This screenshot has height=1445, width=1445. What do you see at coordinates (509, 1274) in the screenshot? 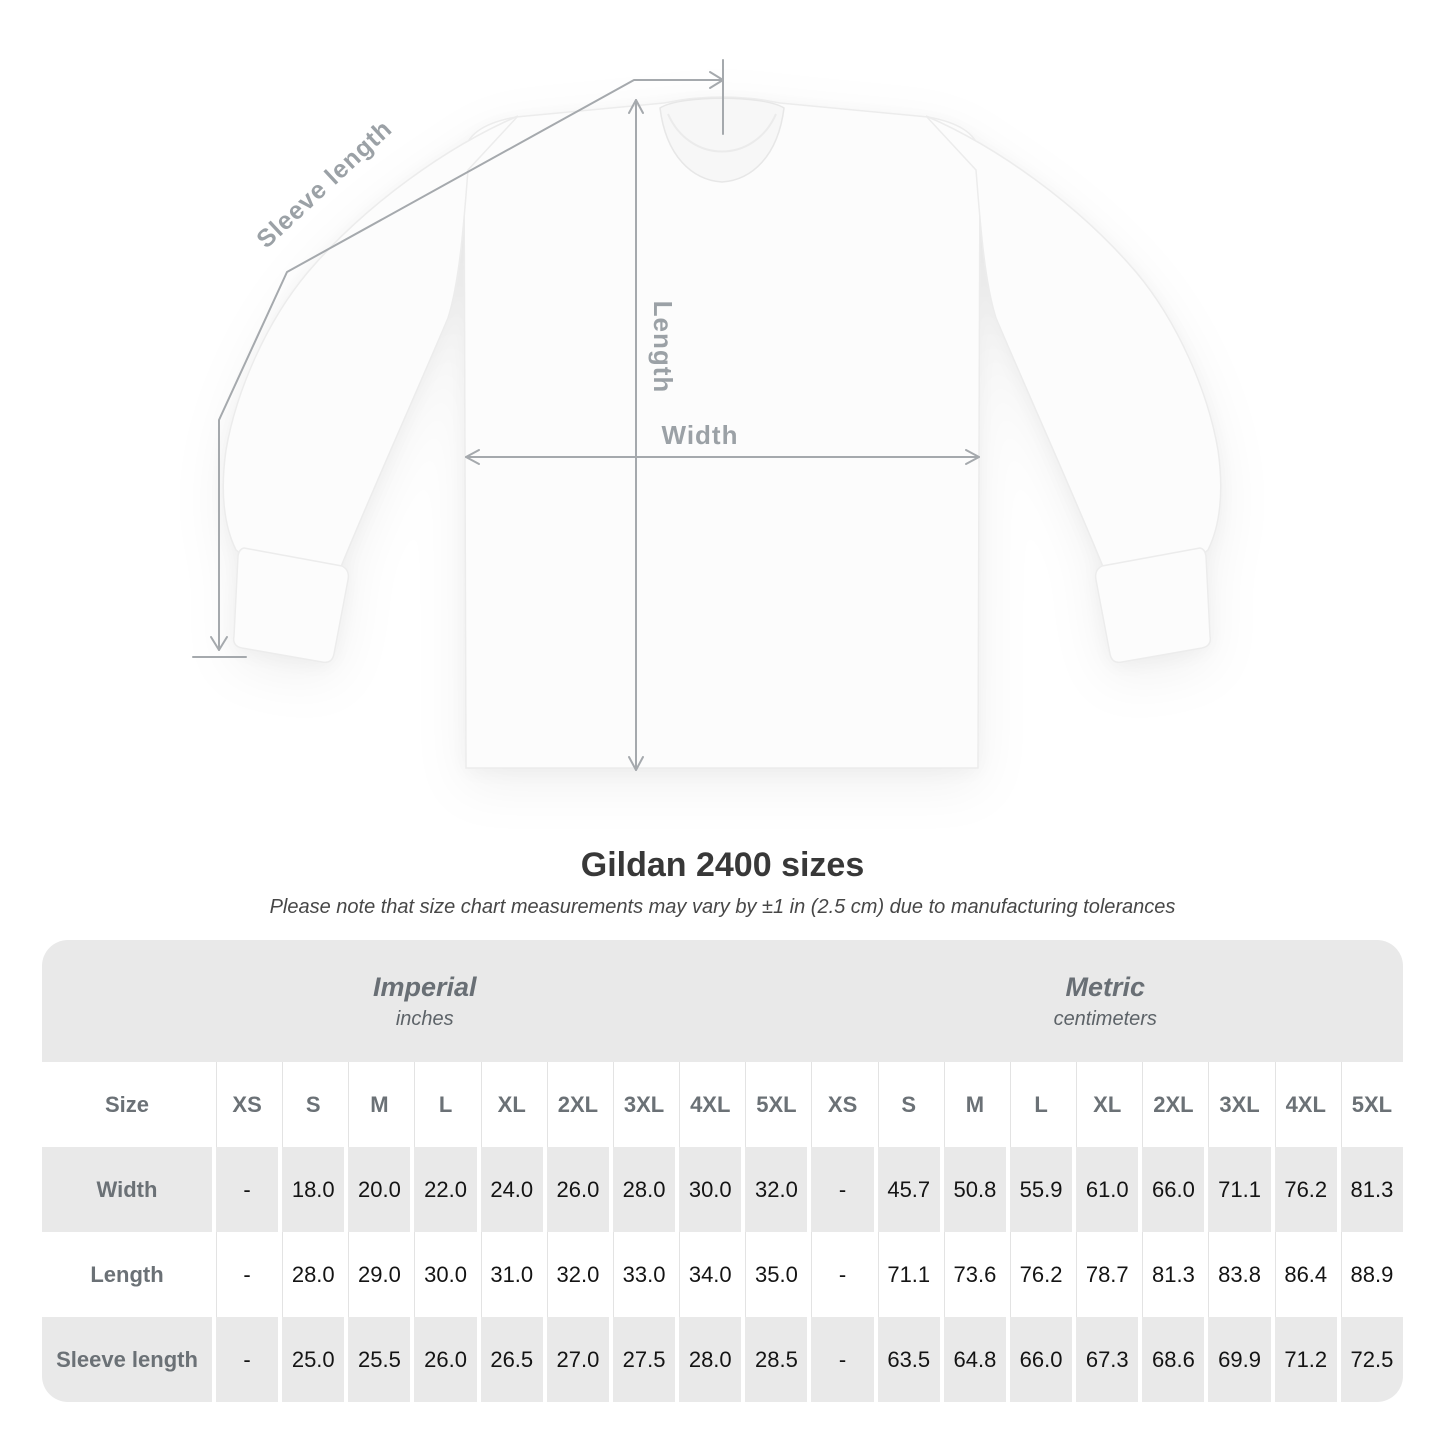
I see `table-cell: 31.0` at bounding box center [509, 1274].